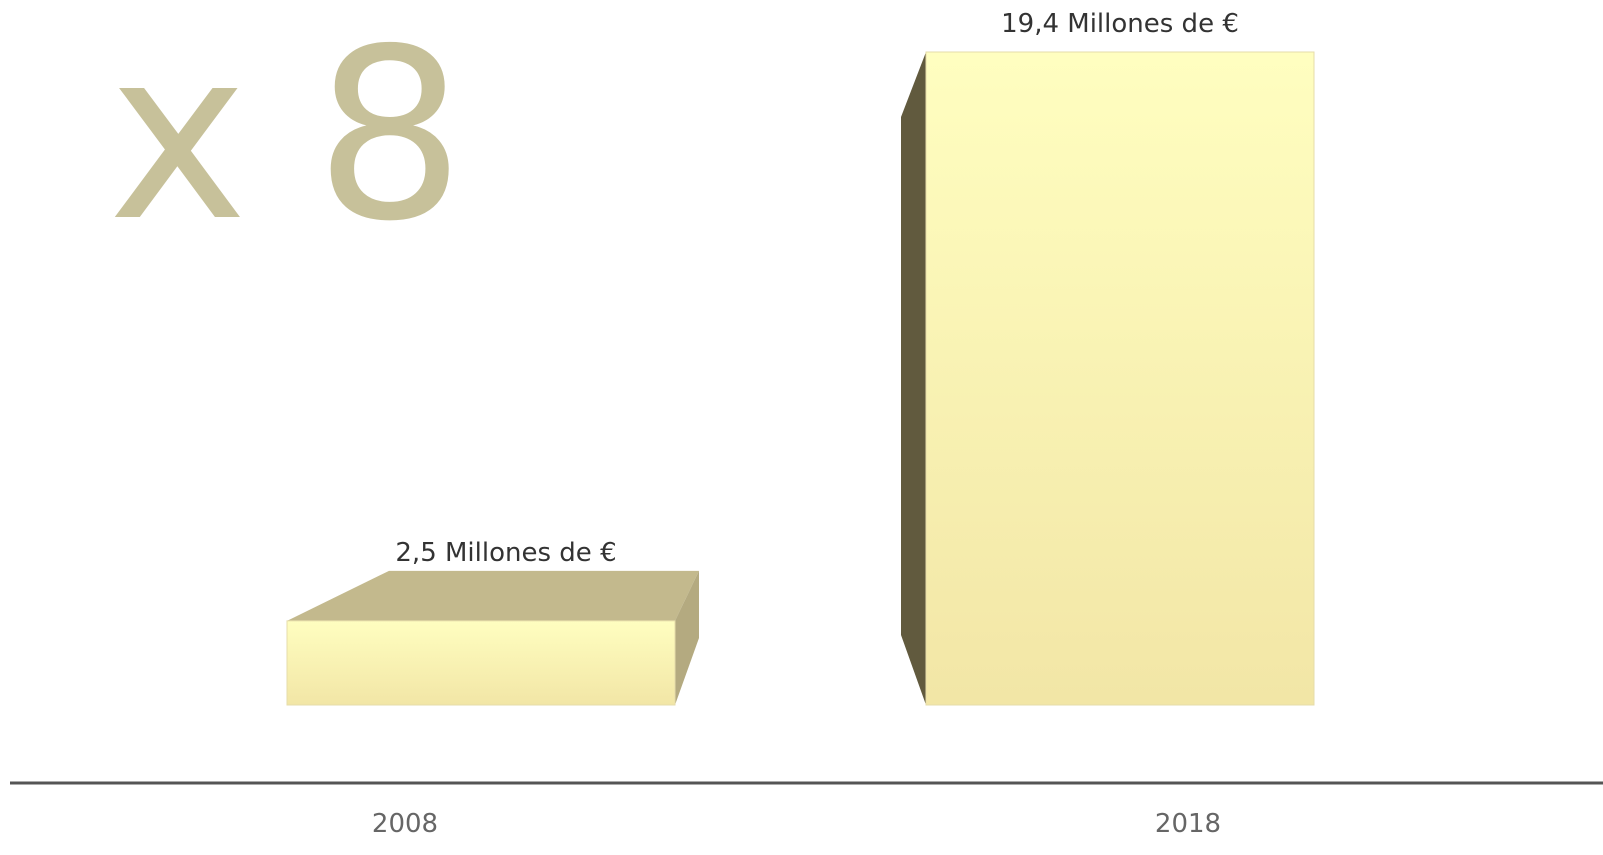 The image size is (1603, 855). What do you see at coordinates (286, 136) in the screenshot?
I see `multiplier-headline: x 8` at bounding box center [286, 136].